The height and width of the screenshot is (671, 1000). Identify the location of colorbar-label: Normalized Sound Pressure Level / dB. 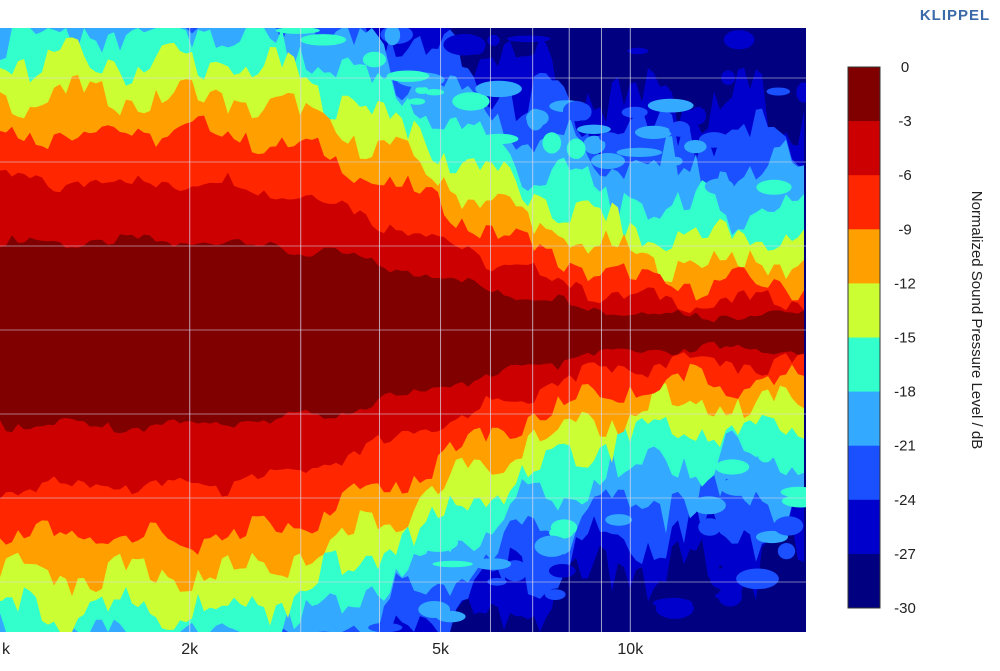
(976, 320).